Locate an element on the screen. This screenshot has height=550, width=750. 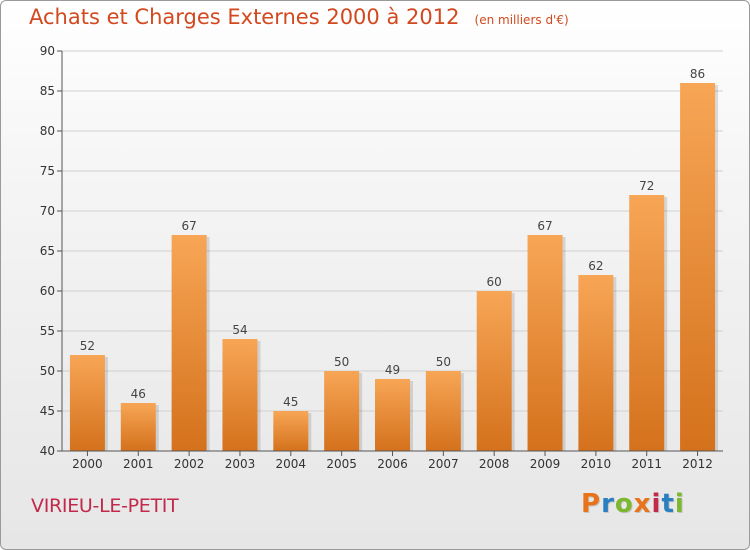
brand-letter: P is located at coordinates (591, 504).